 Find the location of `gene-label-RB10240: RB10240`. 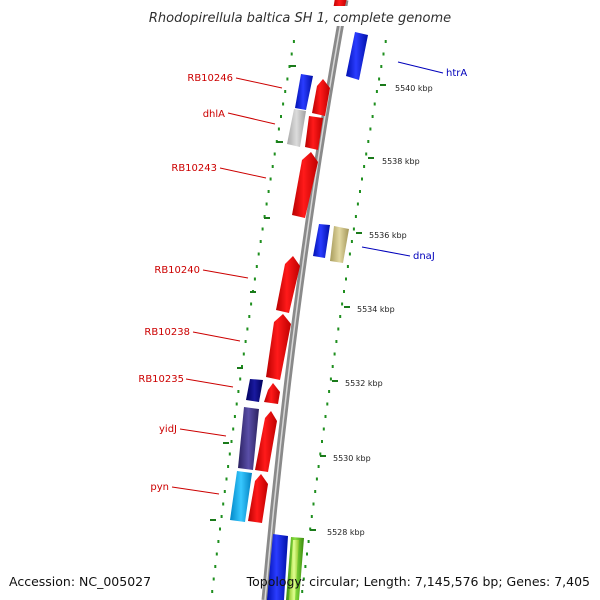

gene-label-RB10240: RB10240 is located at coordinates (177, 270).